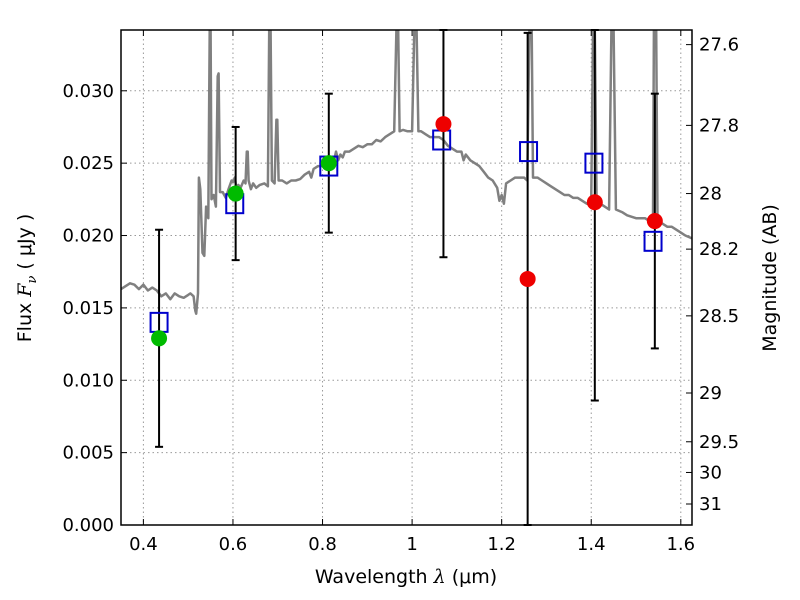 The height and width of the screenshot is (600, 800). What do you see at coordinates (710, 393) in the screenshot?
I see `right-tick-label: 29` at bounding box center [710, 393].